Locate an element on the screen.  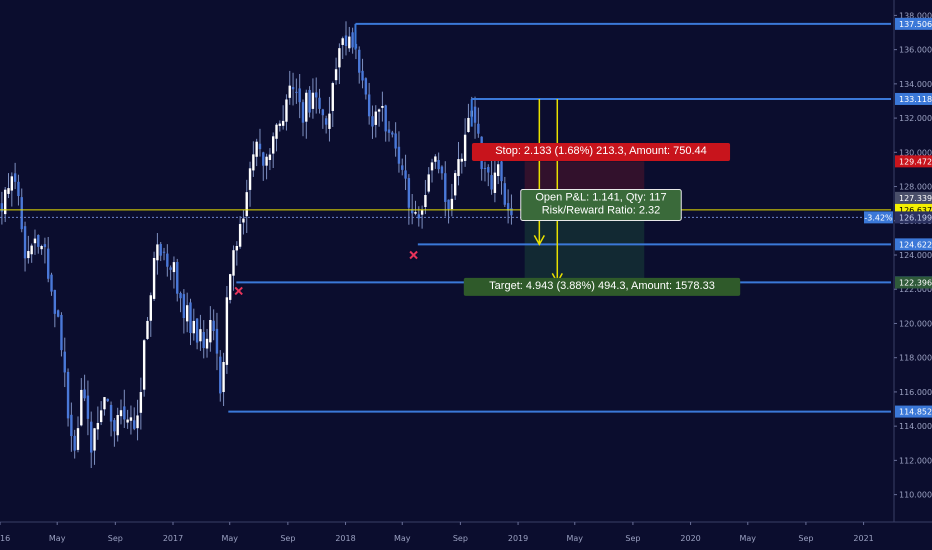
price-tag: 133.118 is located at coordinates (913, 98).